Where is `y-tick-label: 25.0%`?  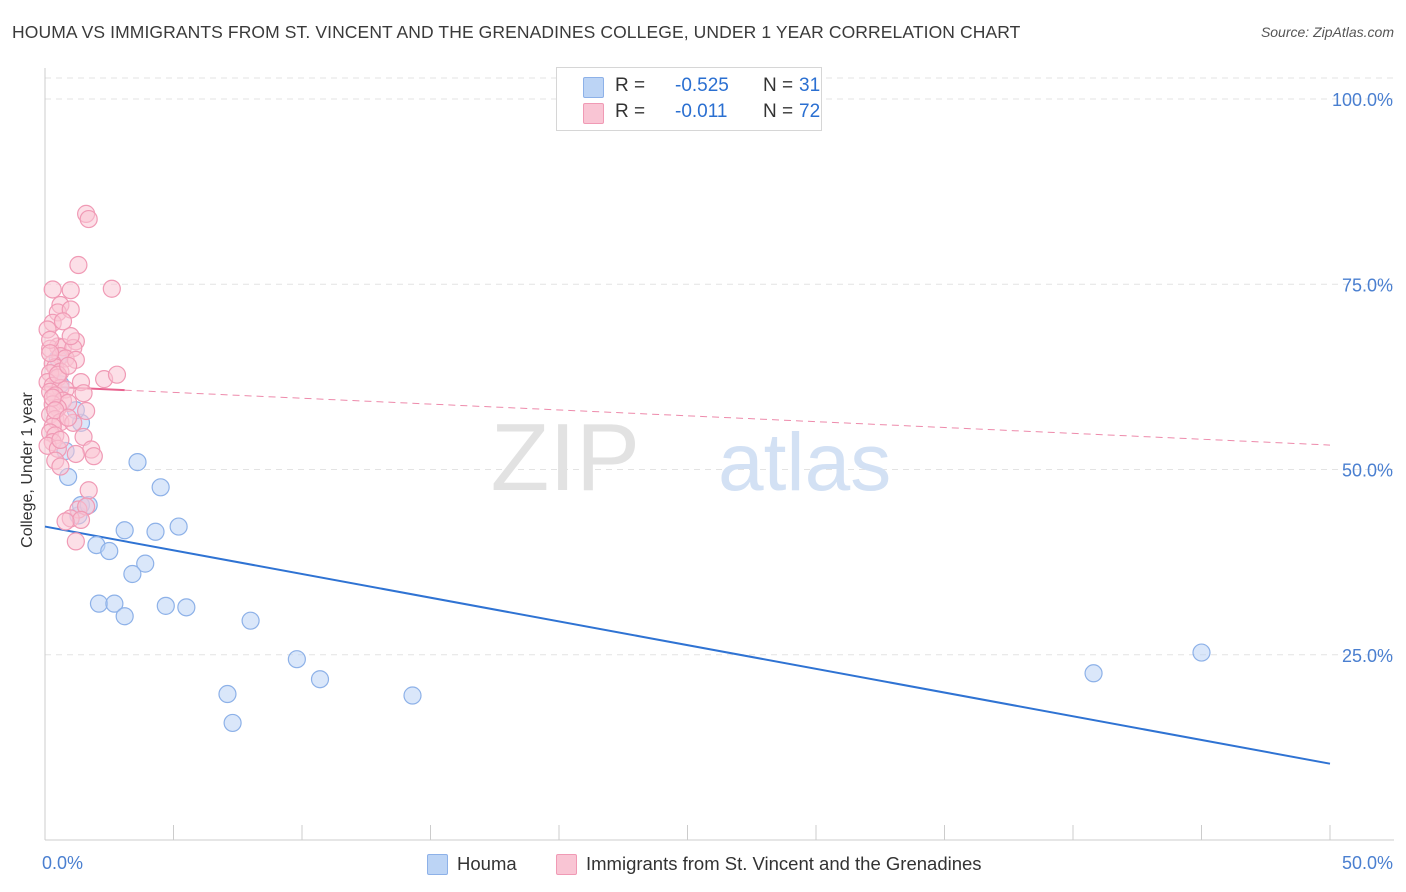
y-tick-label: 25.0% is located at coordinates (1367, 656).